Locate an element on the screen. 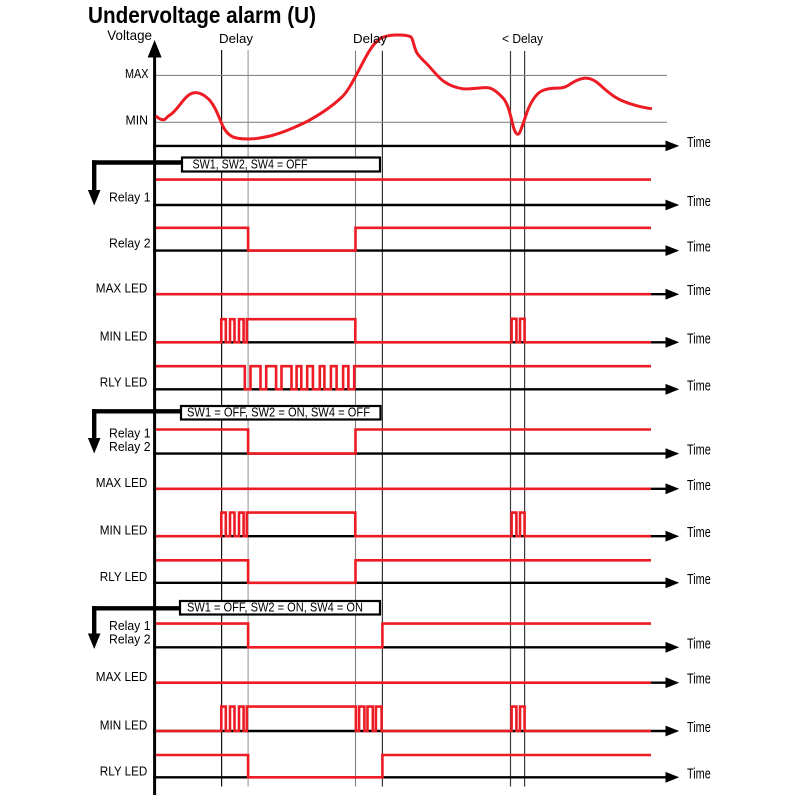 This screenshot has width=800, height=800. svg-text: SW1 = OFF, SW2 = ON, SW4 = OFF is located at coordinates (278, 412).